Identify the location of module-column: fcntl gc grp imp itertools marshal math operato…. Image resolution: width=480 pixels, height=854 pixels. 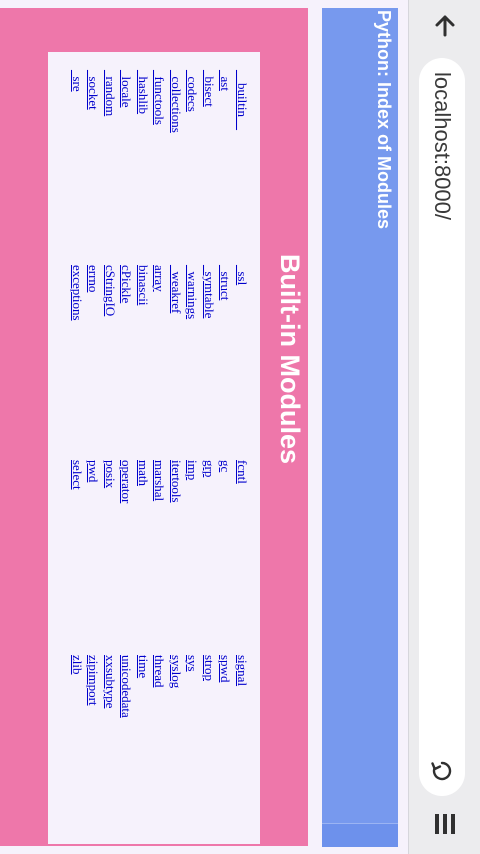
(154, 555).